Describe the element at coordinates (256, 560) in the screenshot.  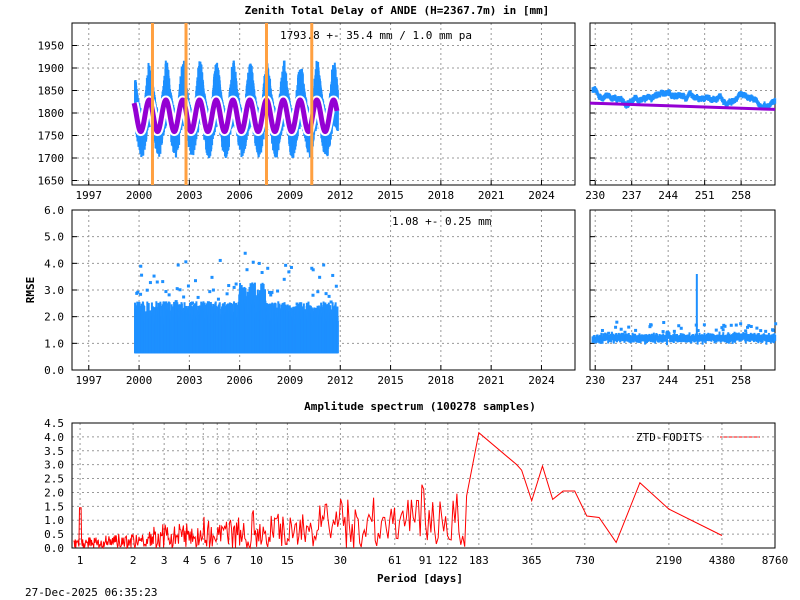
I see `tick-label-x: 10` at that location.